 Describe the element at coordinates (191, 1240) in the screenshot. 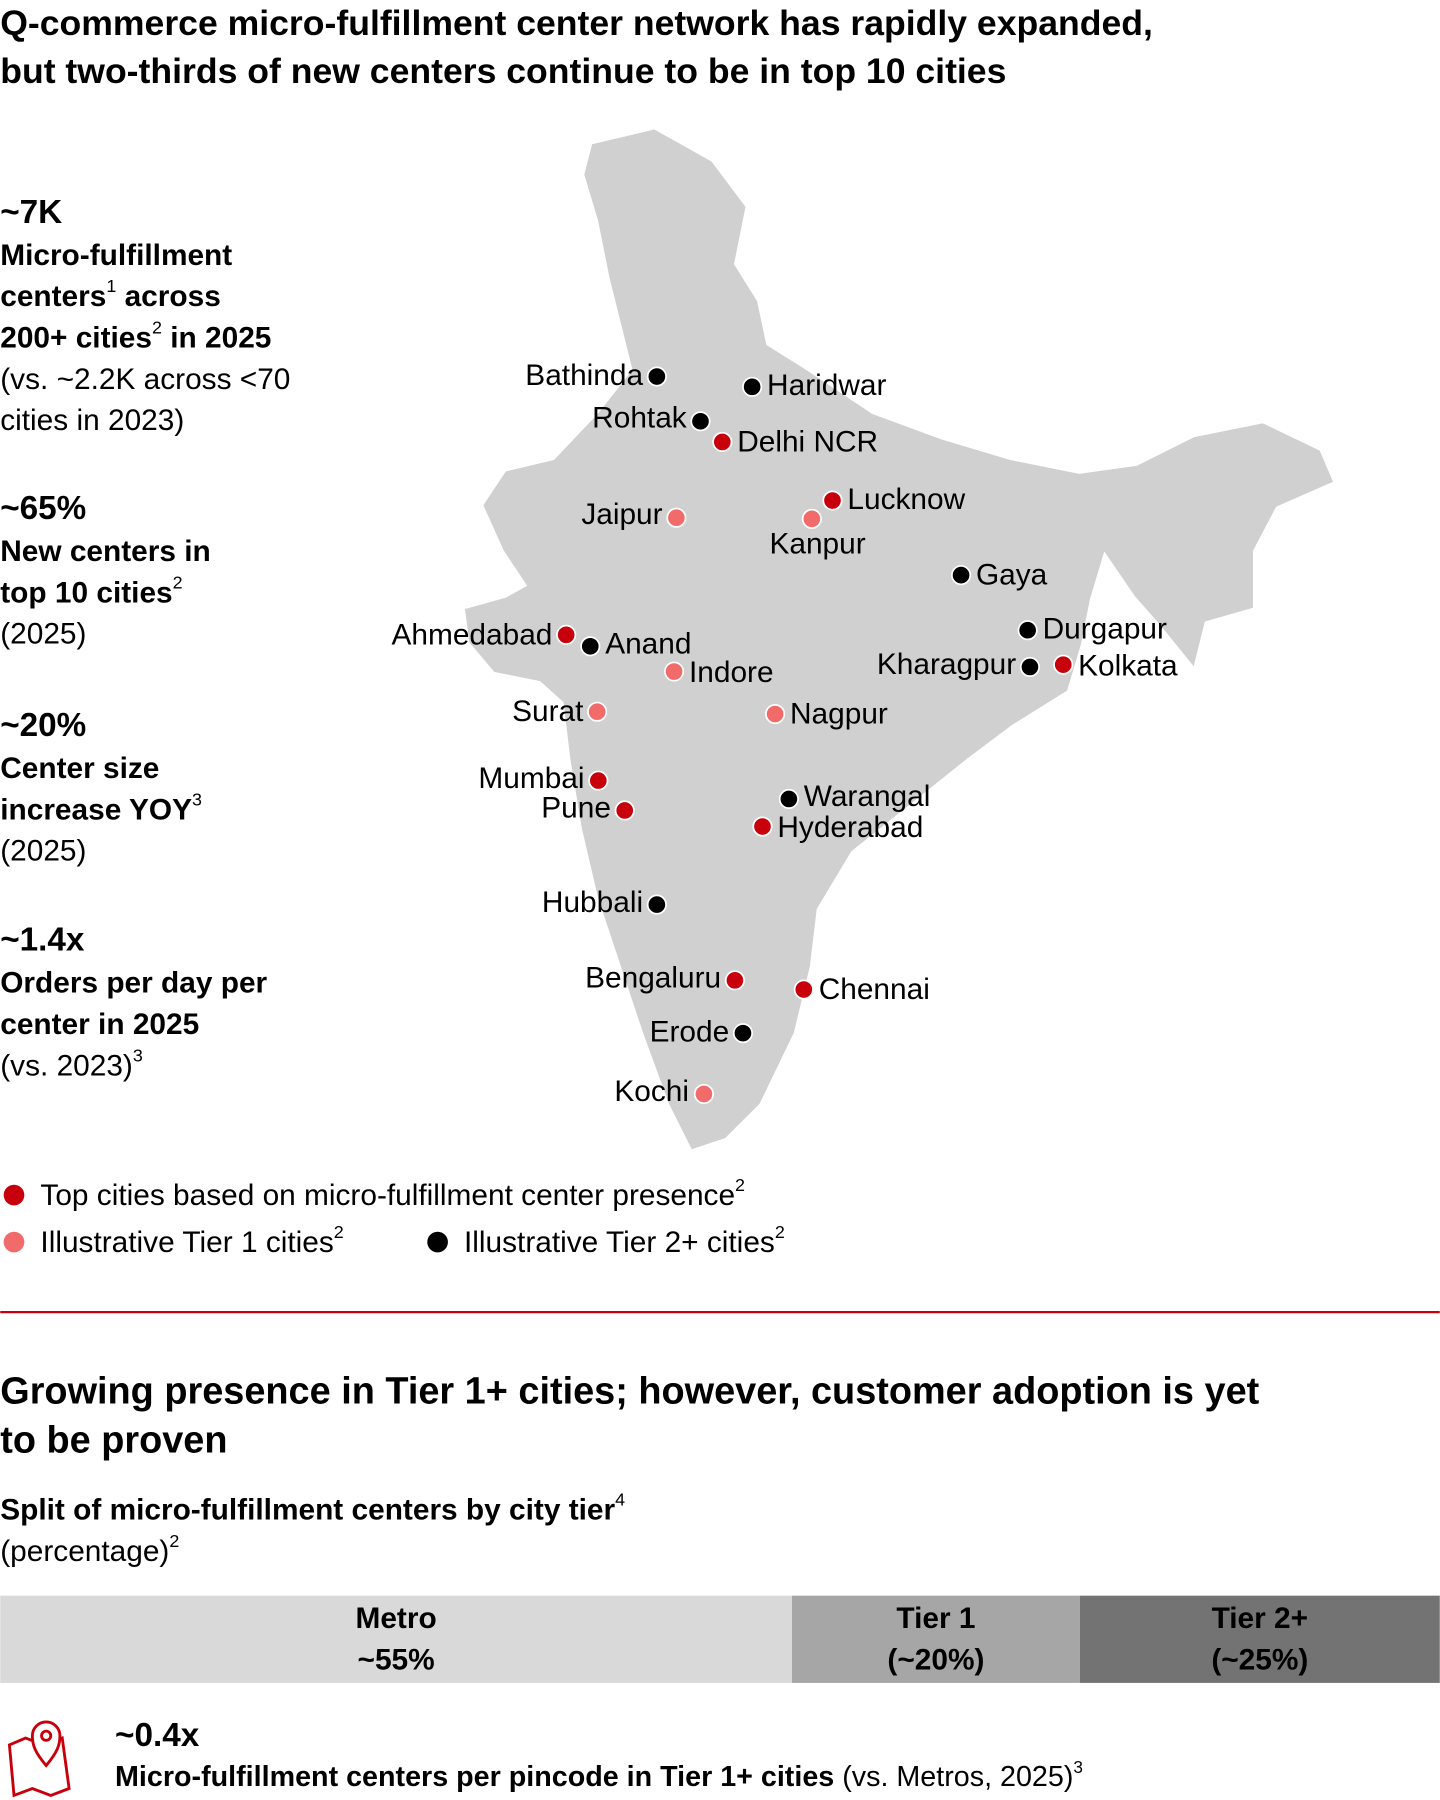

I see `legend-label: Illustrative Tier 1 cities2` at that location.